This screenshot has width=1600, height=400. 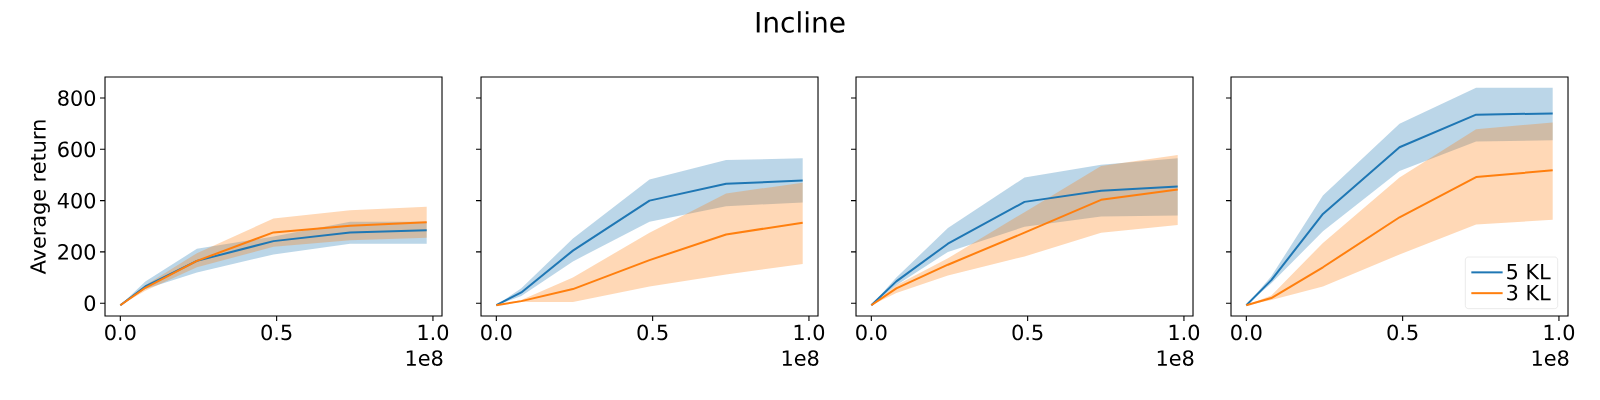 What do you see at coordinates (77, 252) in the screenshot?
I see `y-tick-label: 200` at bounding box center [77, 252].